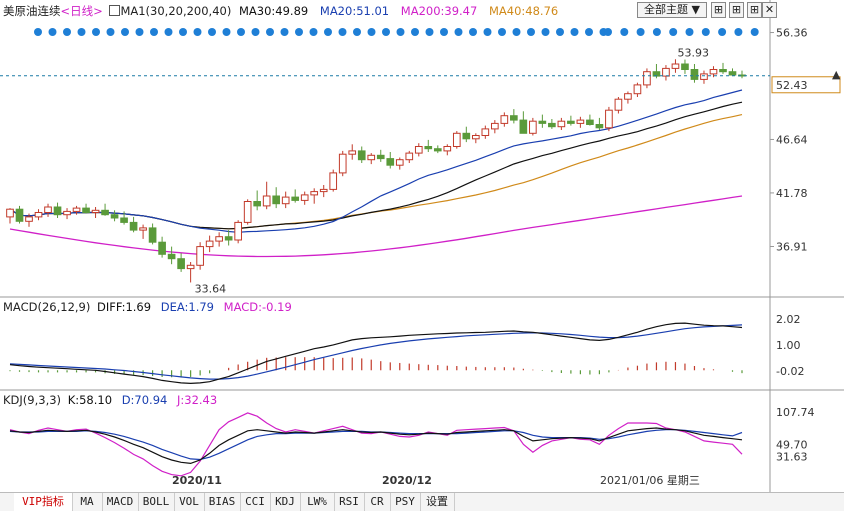 This screenshot has height=511, width=844. Describe the element at coordinates (120, 502) in the screenshot. I see `tab-2: MACD` at that location.